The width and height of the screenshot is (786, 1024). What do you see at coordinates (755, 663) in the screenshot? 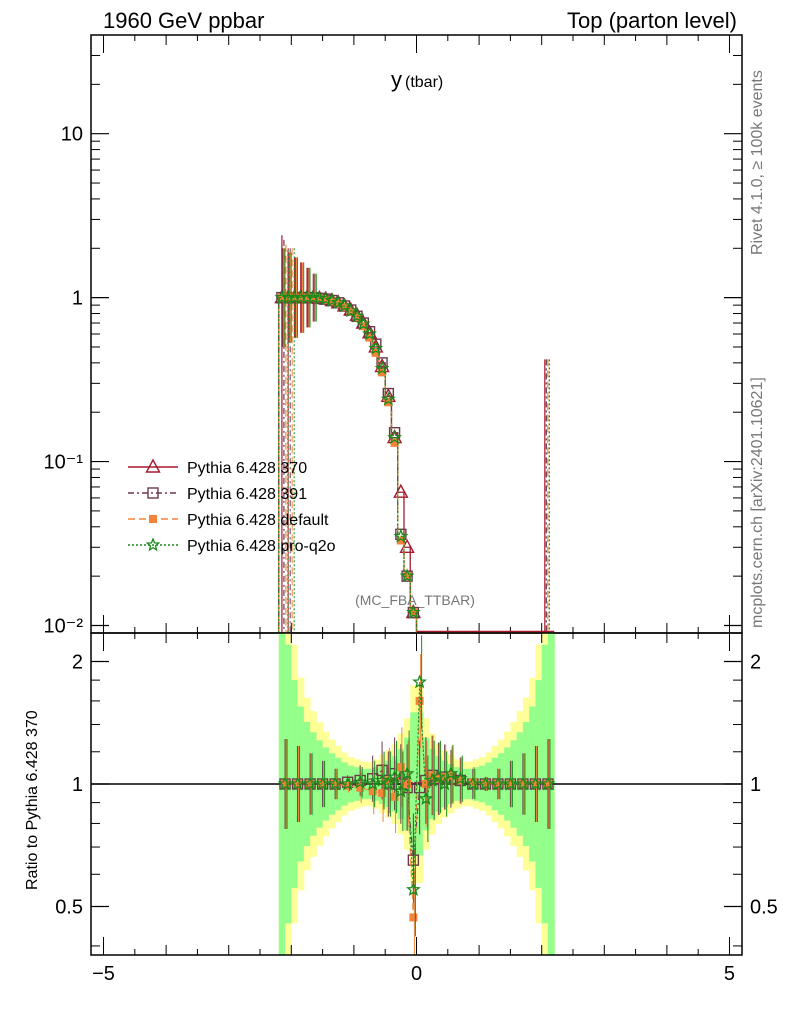
I see `ratio-y-tick-label-right: 2` at bounding box center [755, 663].